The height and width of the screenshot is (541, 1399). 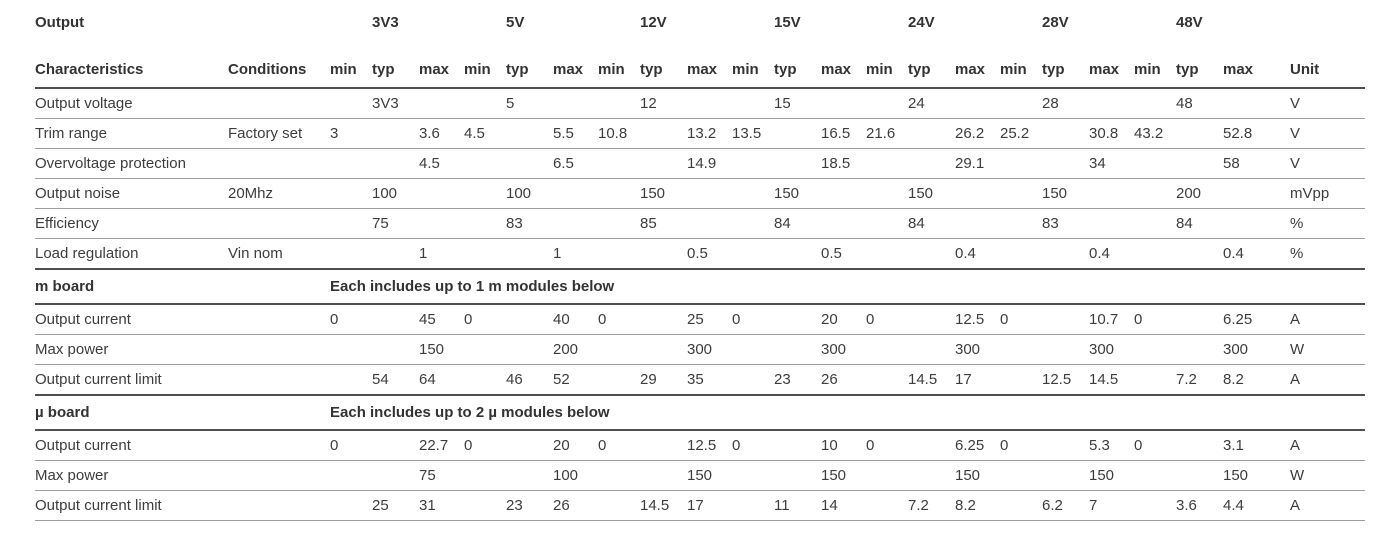 What do you see at coordinates (131, 349) in the screenshot?
I see `row-label: Max power` at bounding box center [131, 349].